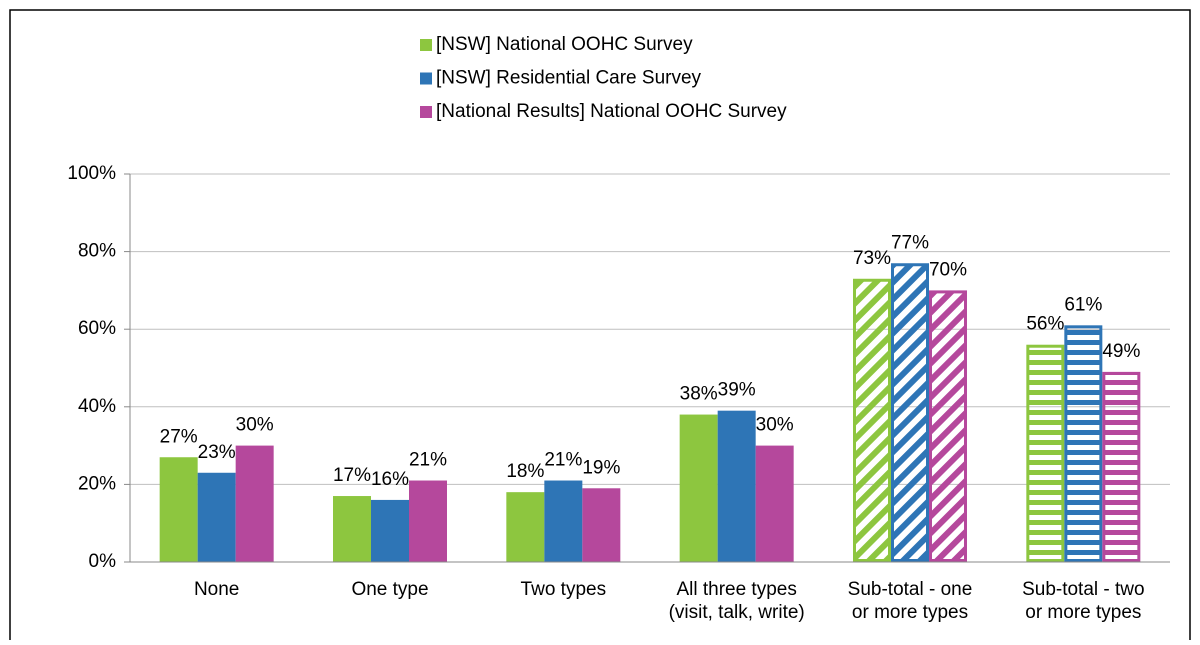 The width and height of the screenshot is (1200, 645). Describe the element at coordinates (564, 589) in the screenshot. I see `x-tick-label: Two types` at that location.